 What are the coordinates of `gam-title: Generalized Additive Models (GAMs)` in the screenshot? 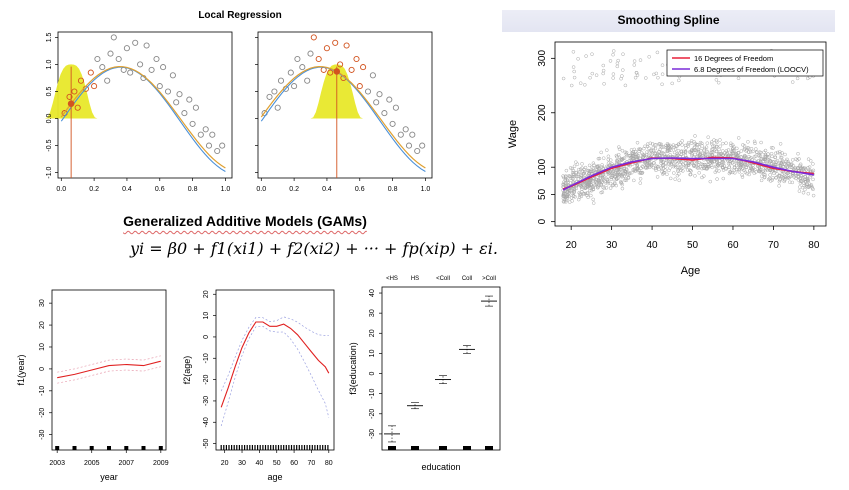 It's located at (245, 221).